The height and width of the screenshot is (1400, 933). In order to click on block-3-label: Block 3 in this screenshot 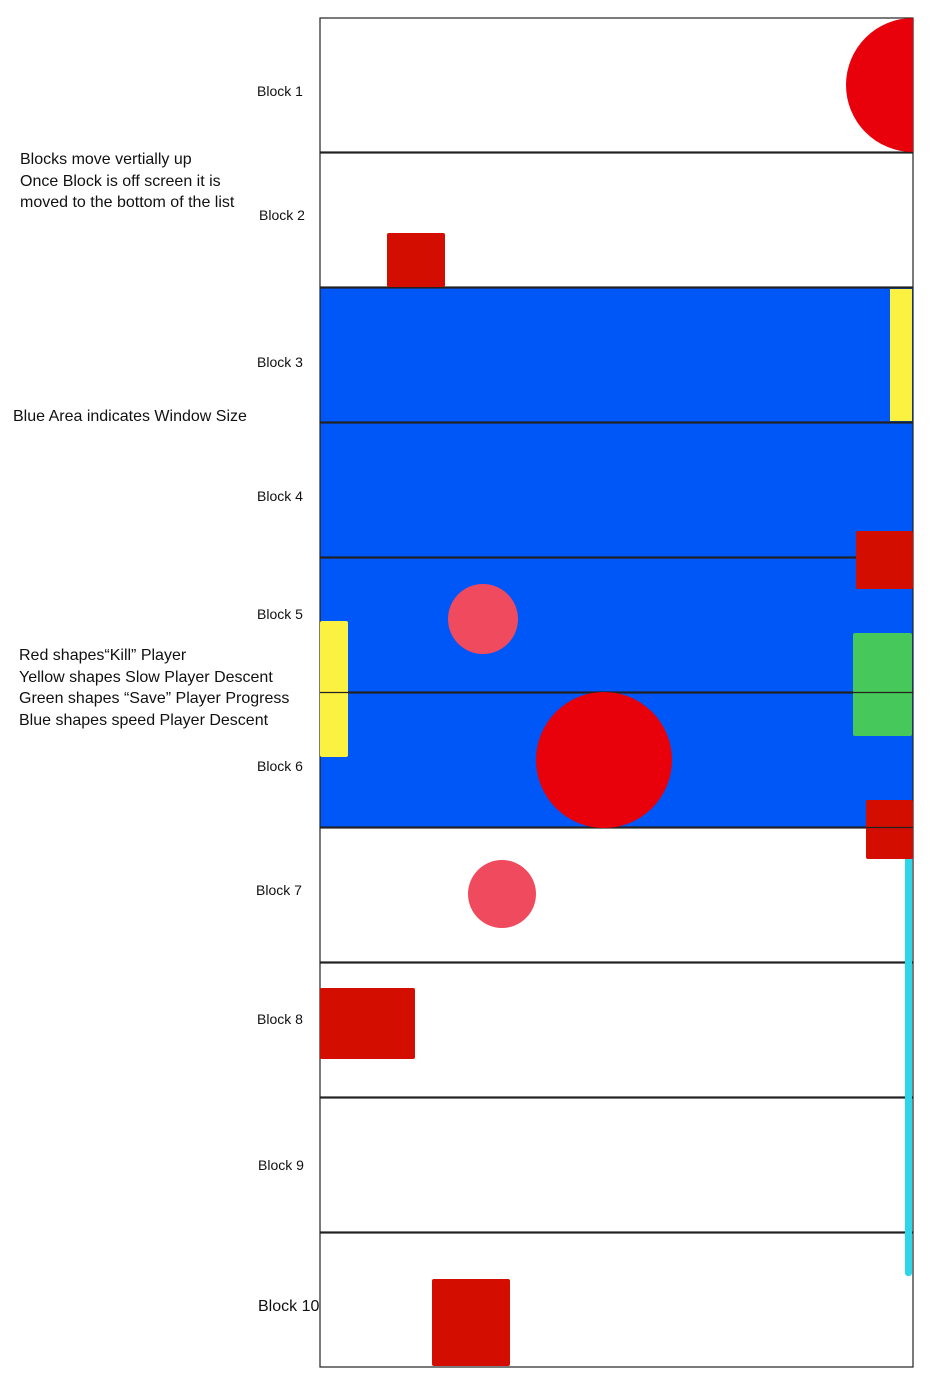, I will do `click(280, 362)`.